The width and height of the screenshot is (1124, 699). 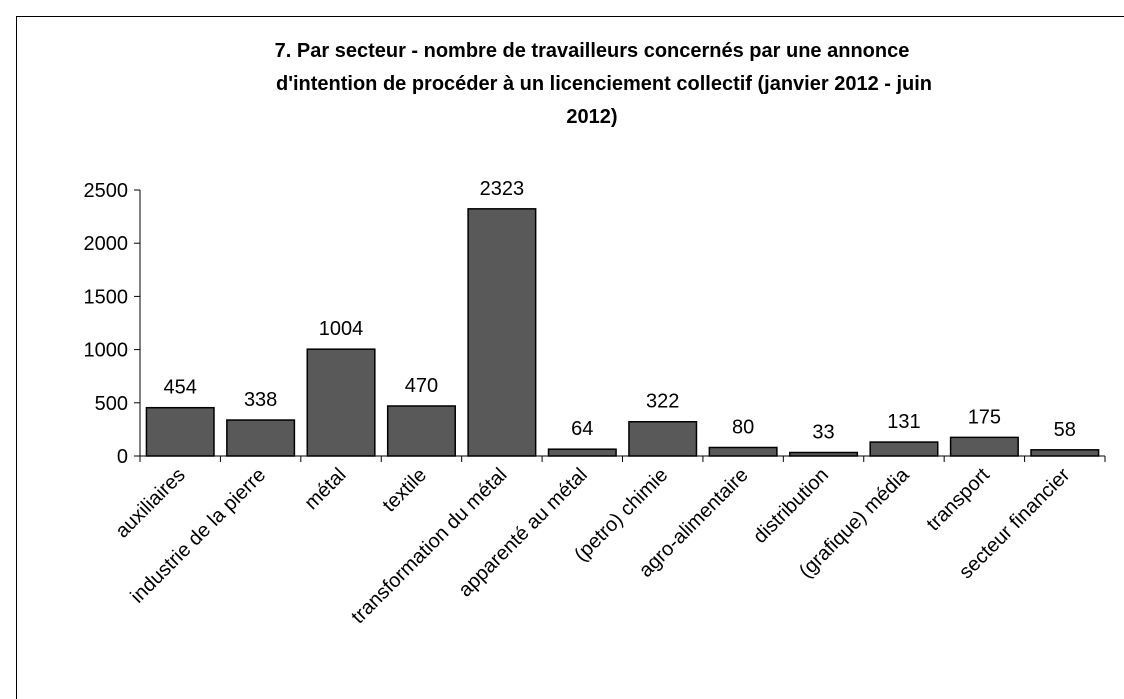 I want to click on y-tick-label: 1000, so click(x=106, y=351).